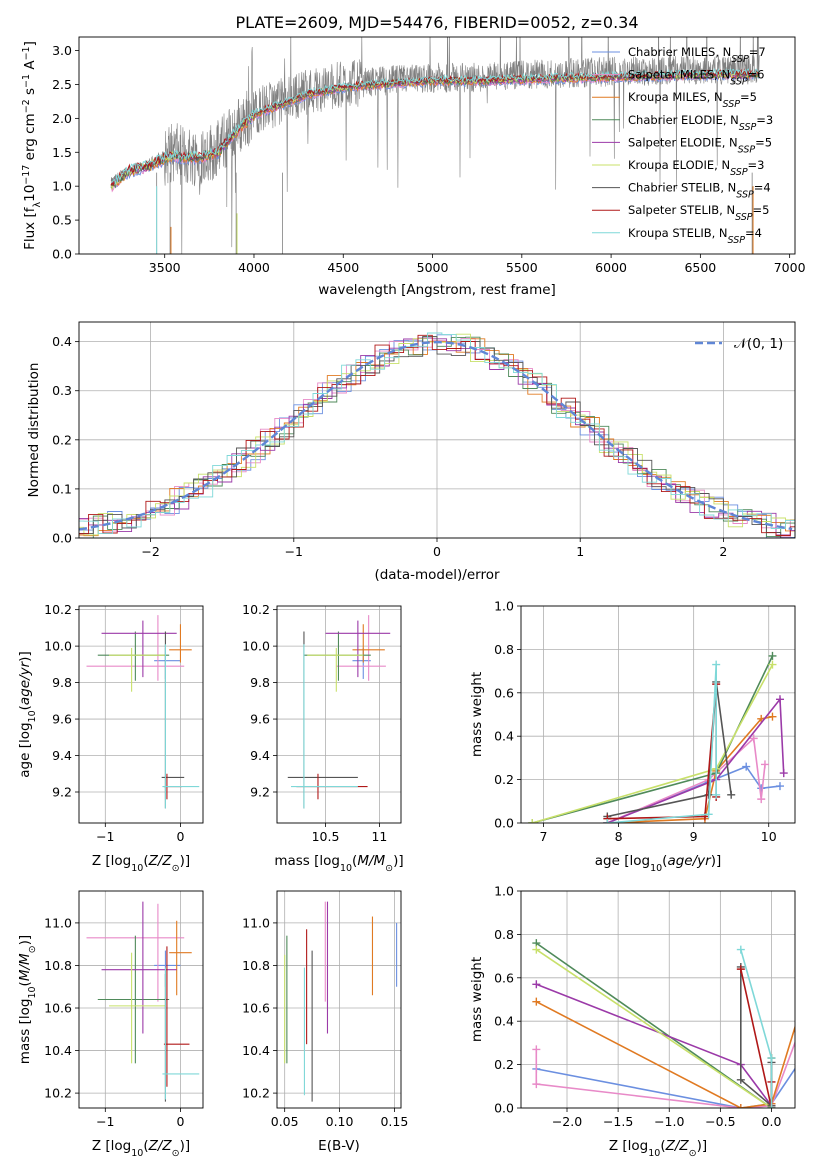  What do you see at coordinates (504, 692) in the screenshot?
I see `y-tick-label: 0.6` at bounding box center [504, 692].